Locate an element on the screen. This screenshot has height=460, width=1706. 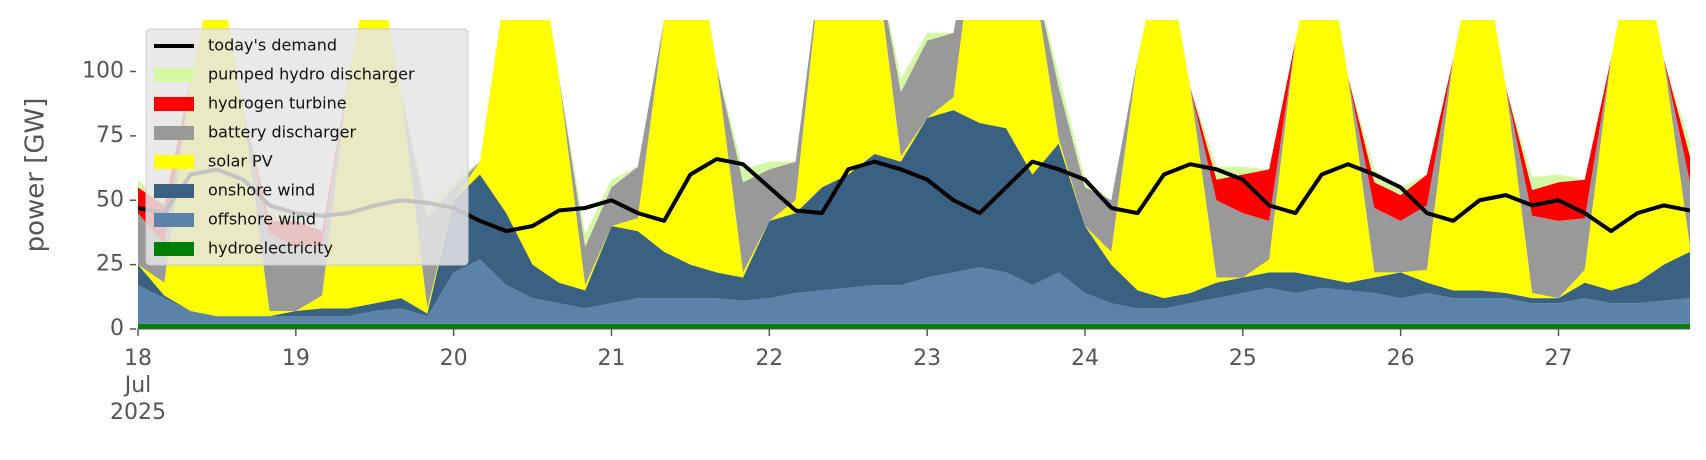
y-tick-label: 50 is located at coordinates (110, 199).